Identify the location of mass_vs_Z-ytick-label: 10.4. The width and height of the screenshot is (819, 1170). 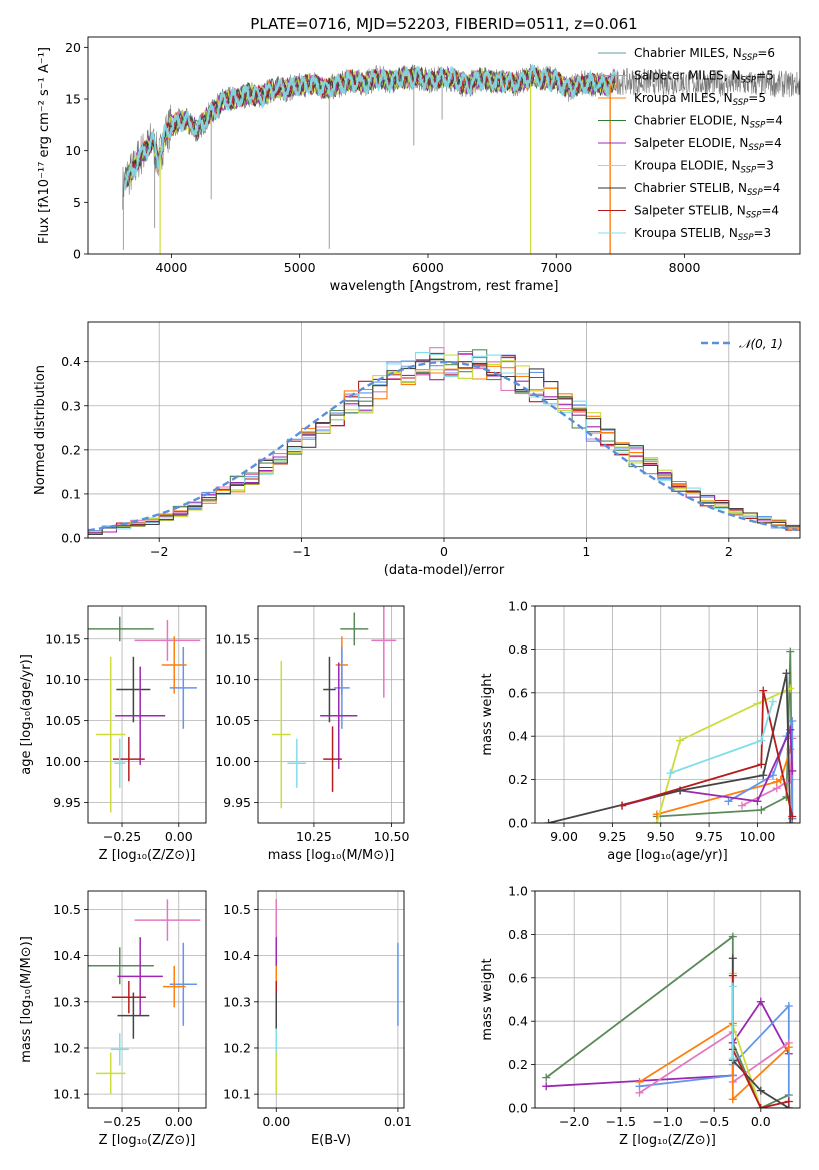
(67, 955).